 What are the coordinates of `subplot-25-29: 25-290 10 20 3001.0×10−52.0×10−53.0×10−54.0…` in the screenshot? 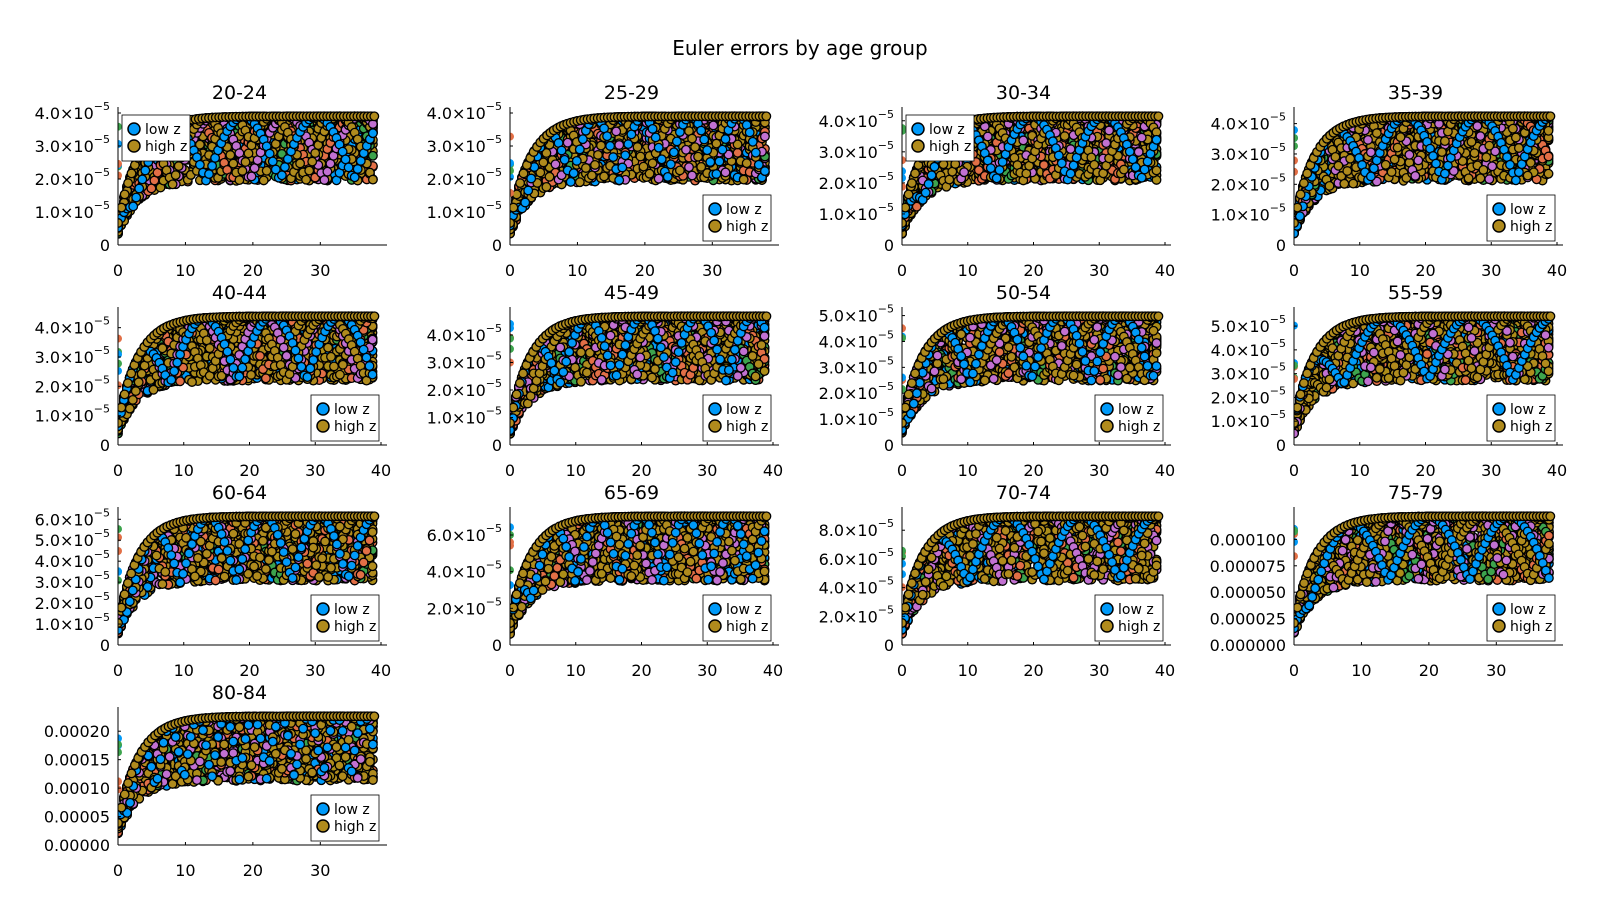 It's located at (603, 181).